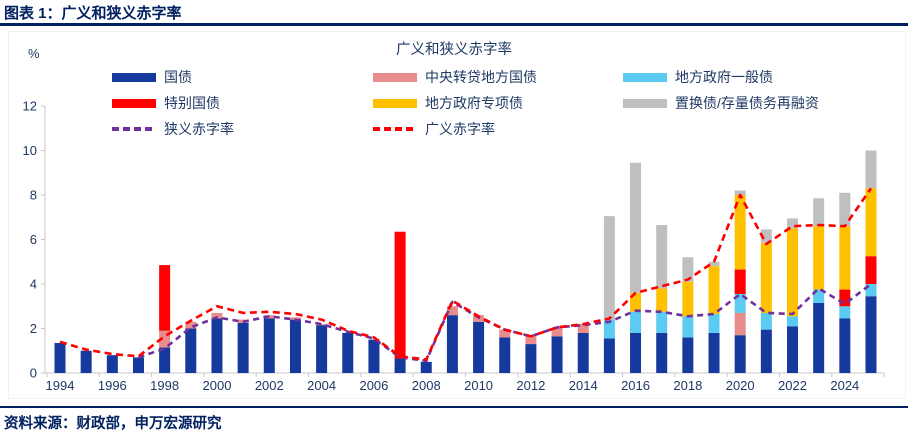 The height and width of the screenshot is (438, 908). What do you see at coordinates (112, 385) in the screenshot?
I see `x-tick-label: 1996` at bounding box center [112, 385].